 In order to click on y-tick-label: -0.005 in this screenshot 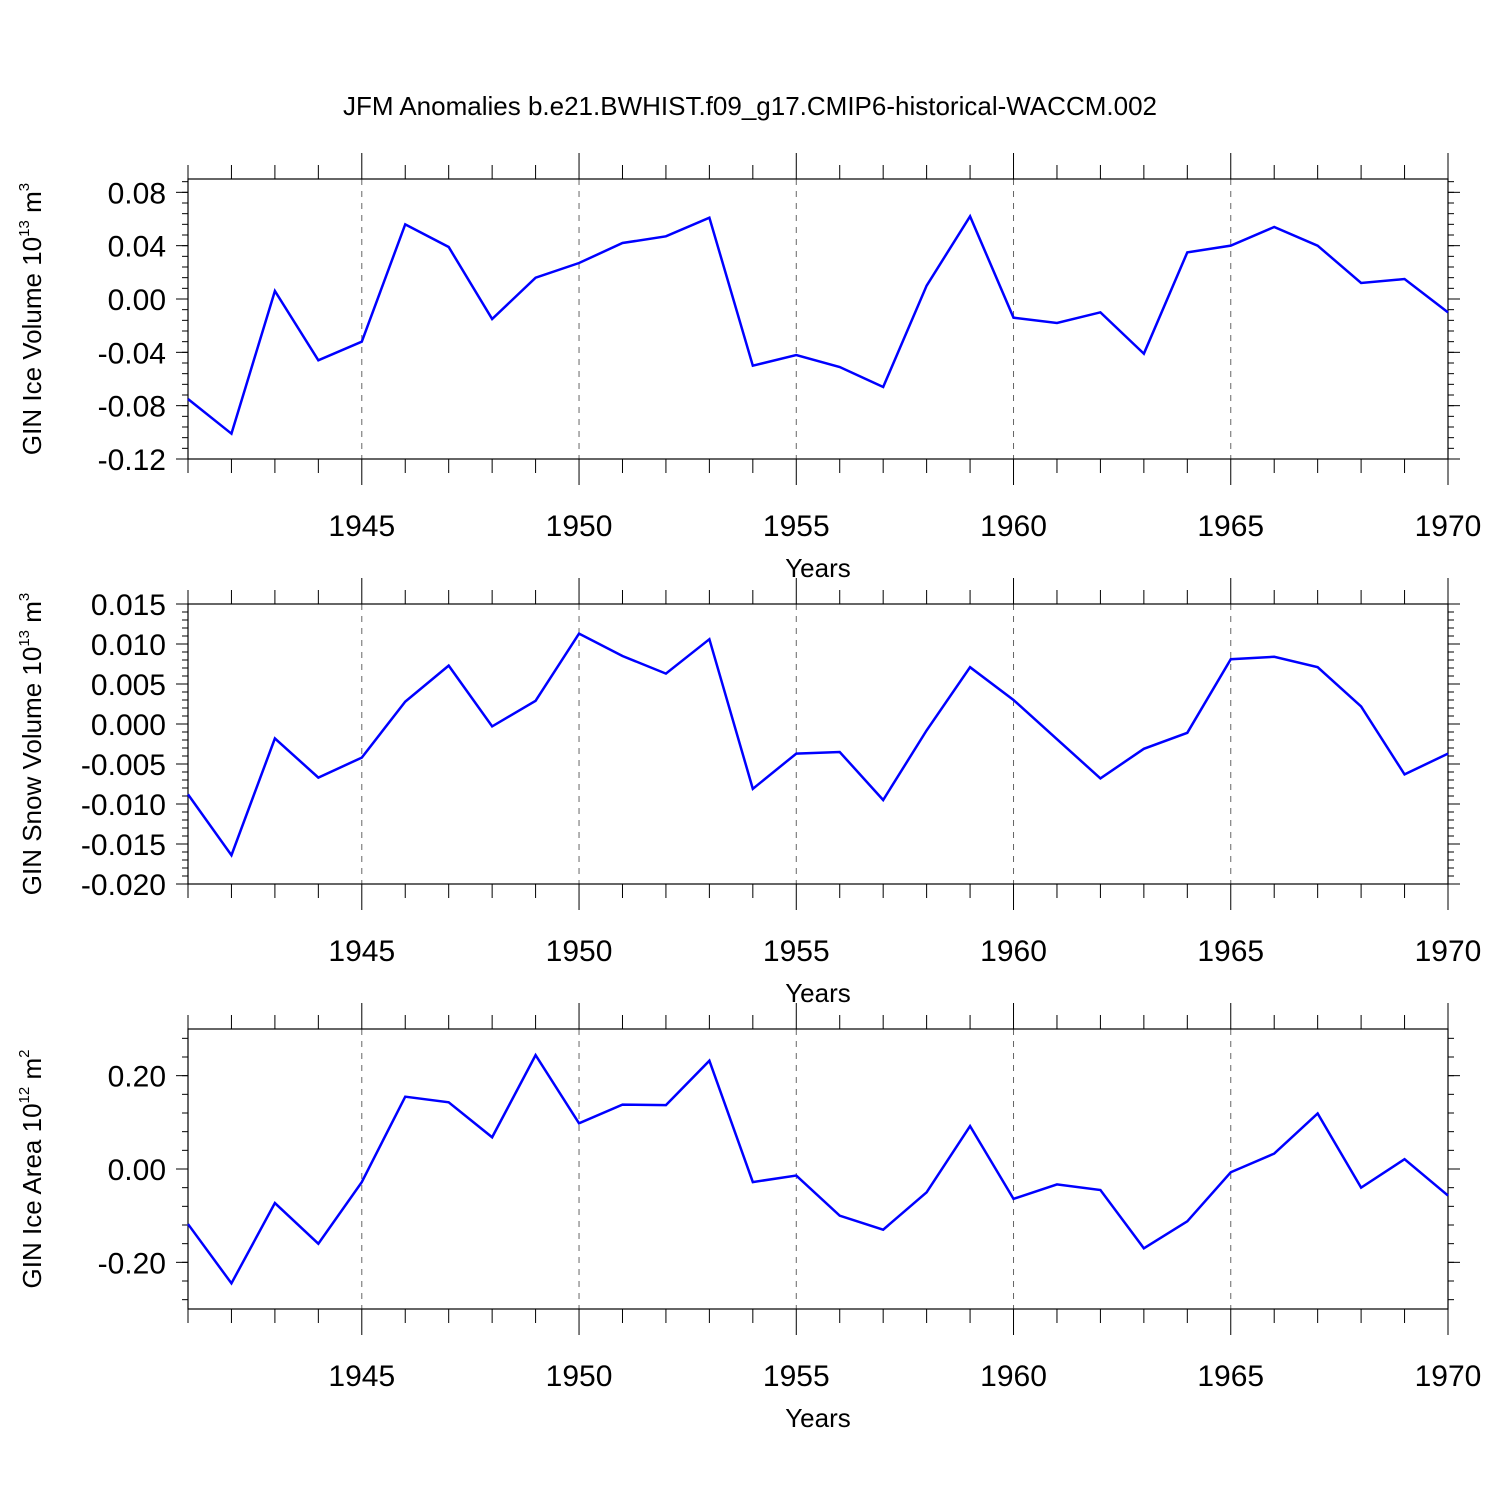, I will do `click(123, 765)`.